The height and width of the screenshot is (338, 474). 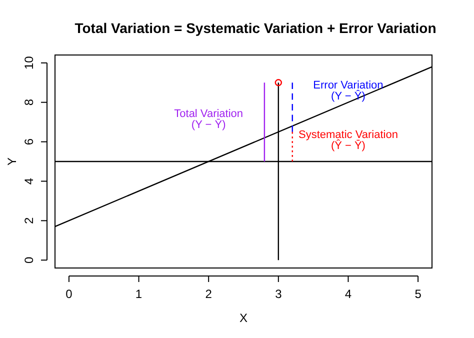 What do you see at coordinates (29, 102) in the screenshot?
I see `y-tick-label: 8` at bounding box center [29, 102].